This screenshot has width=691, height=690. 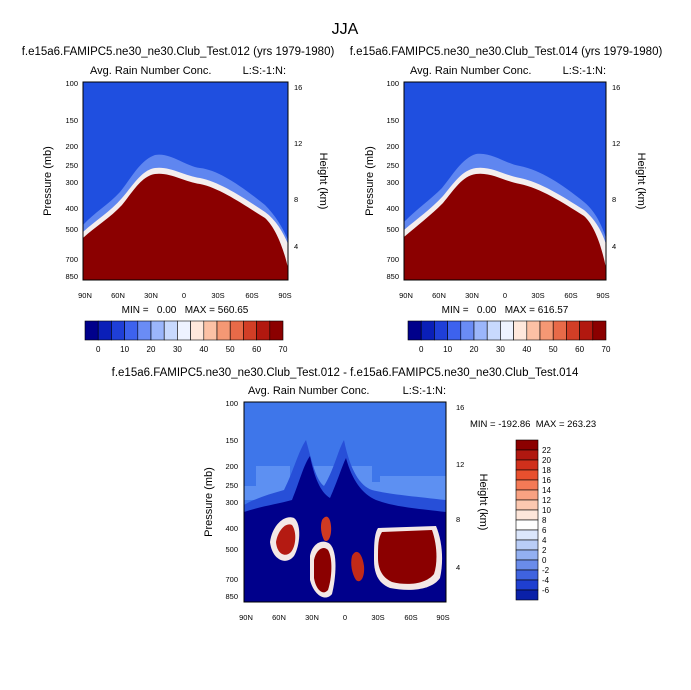 What do you see at coordinates (345, 29) in the screenshot?
I see `season-title: JJA` at bounding box center [345, 29].